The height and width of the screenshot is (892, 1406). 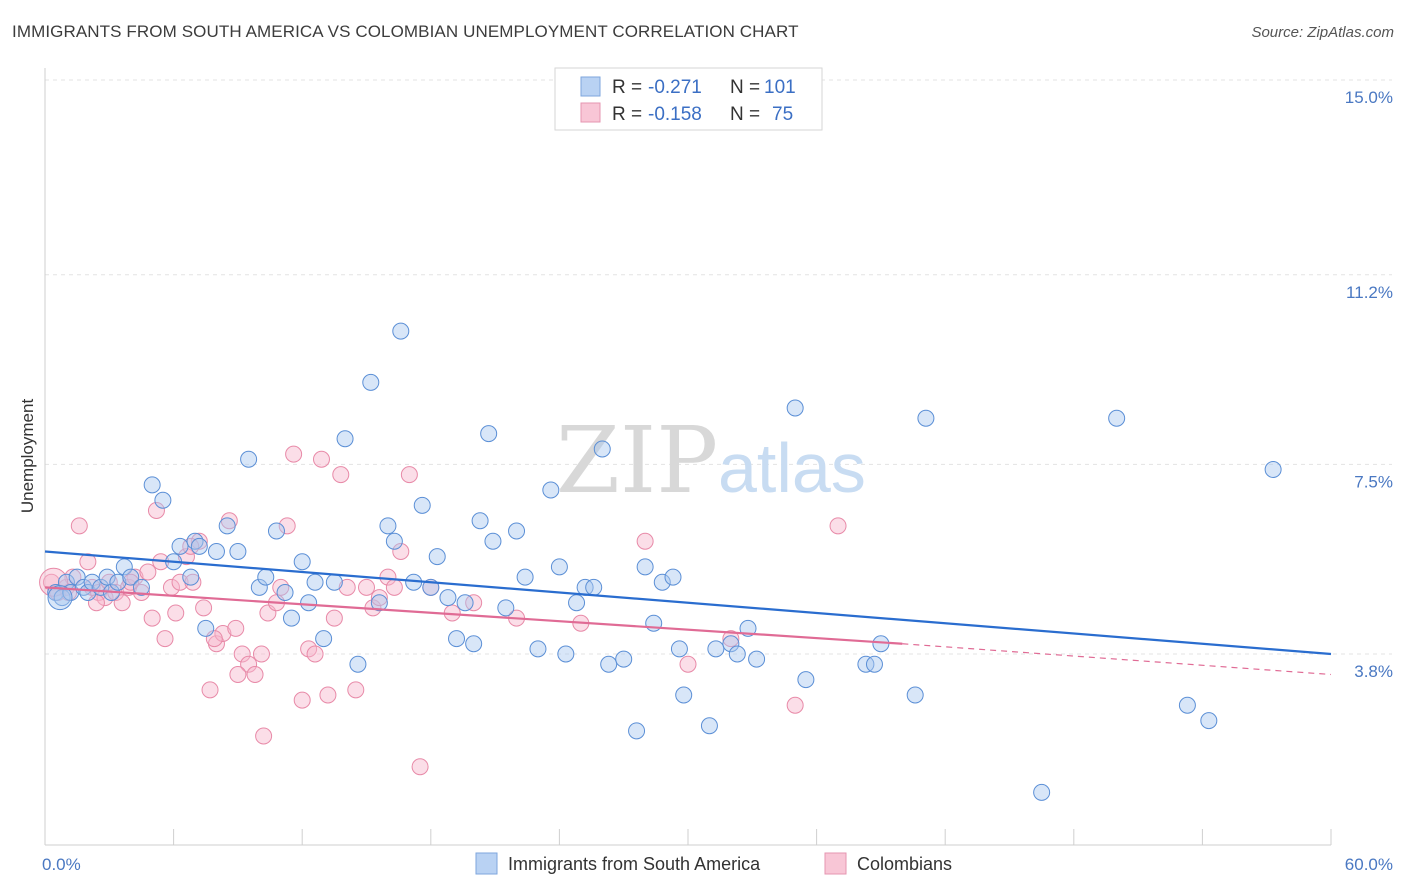 I want to click on legend-r-value-2: -0.158, so click(x=675, y=114).